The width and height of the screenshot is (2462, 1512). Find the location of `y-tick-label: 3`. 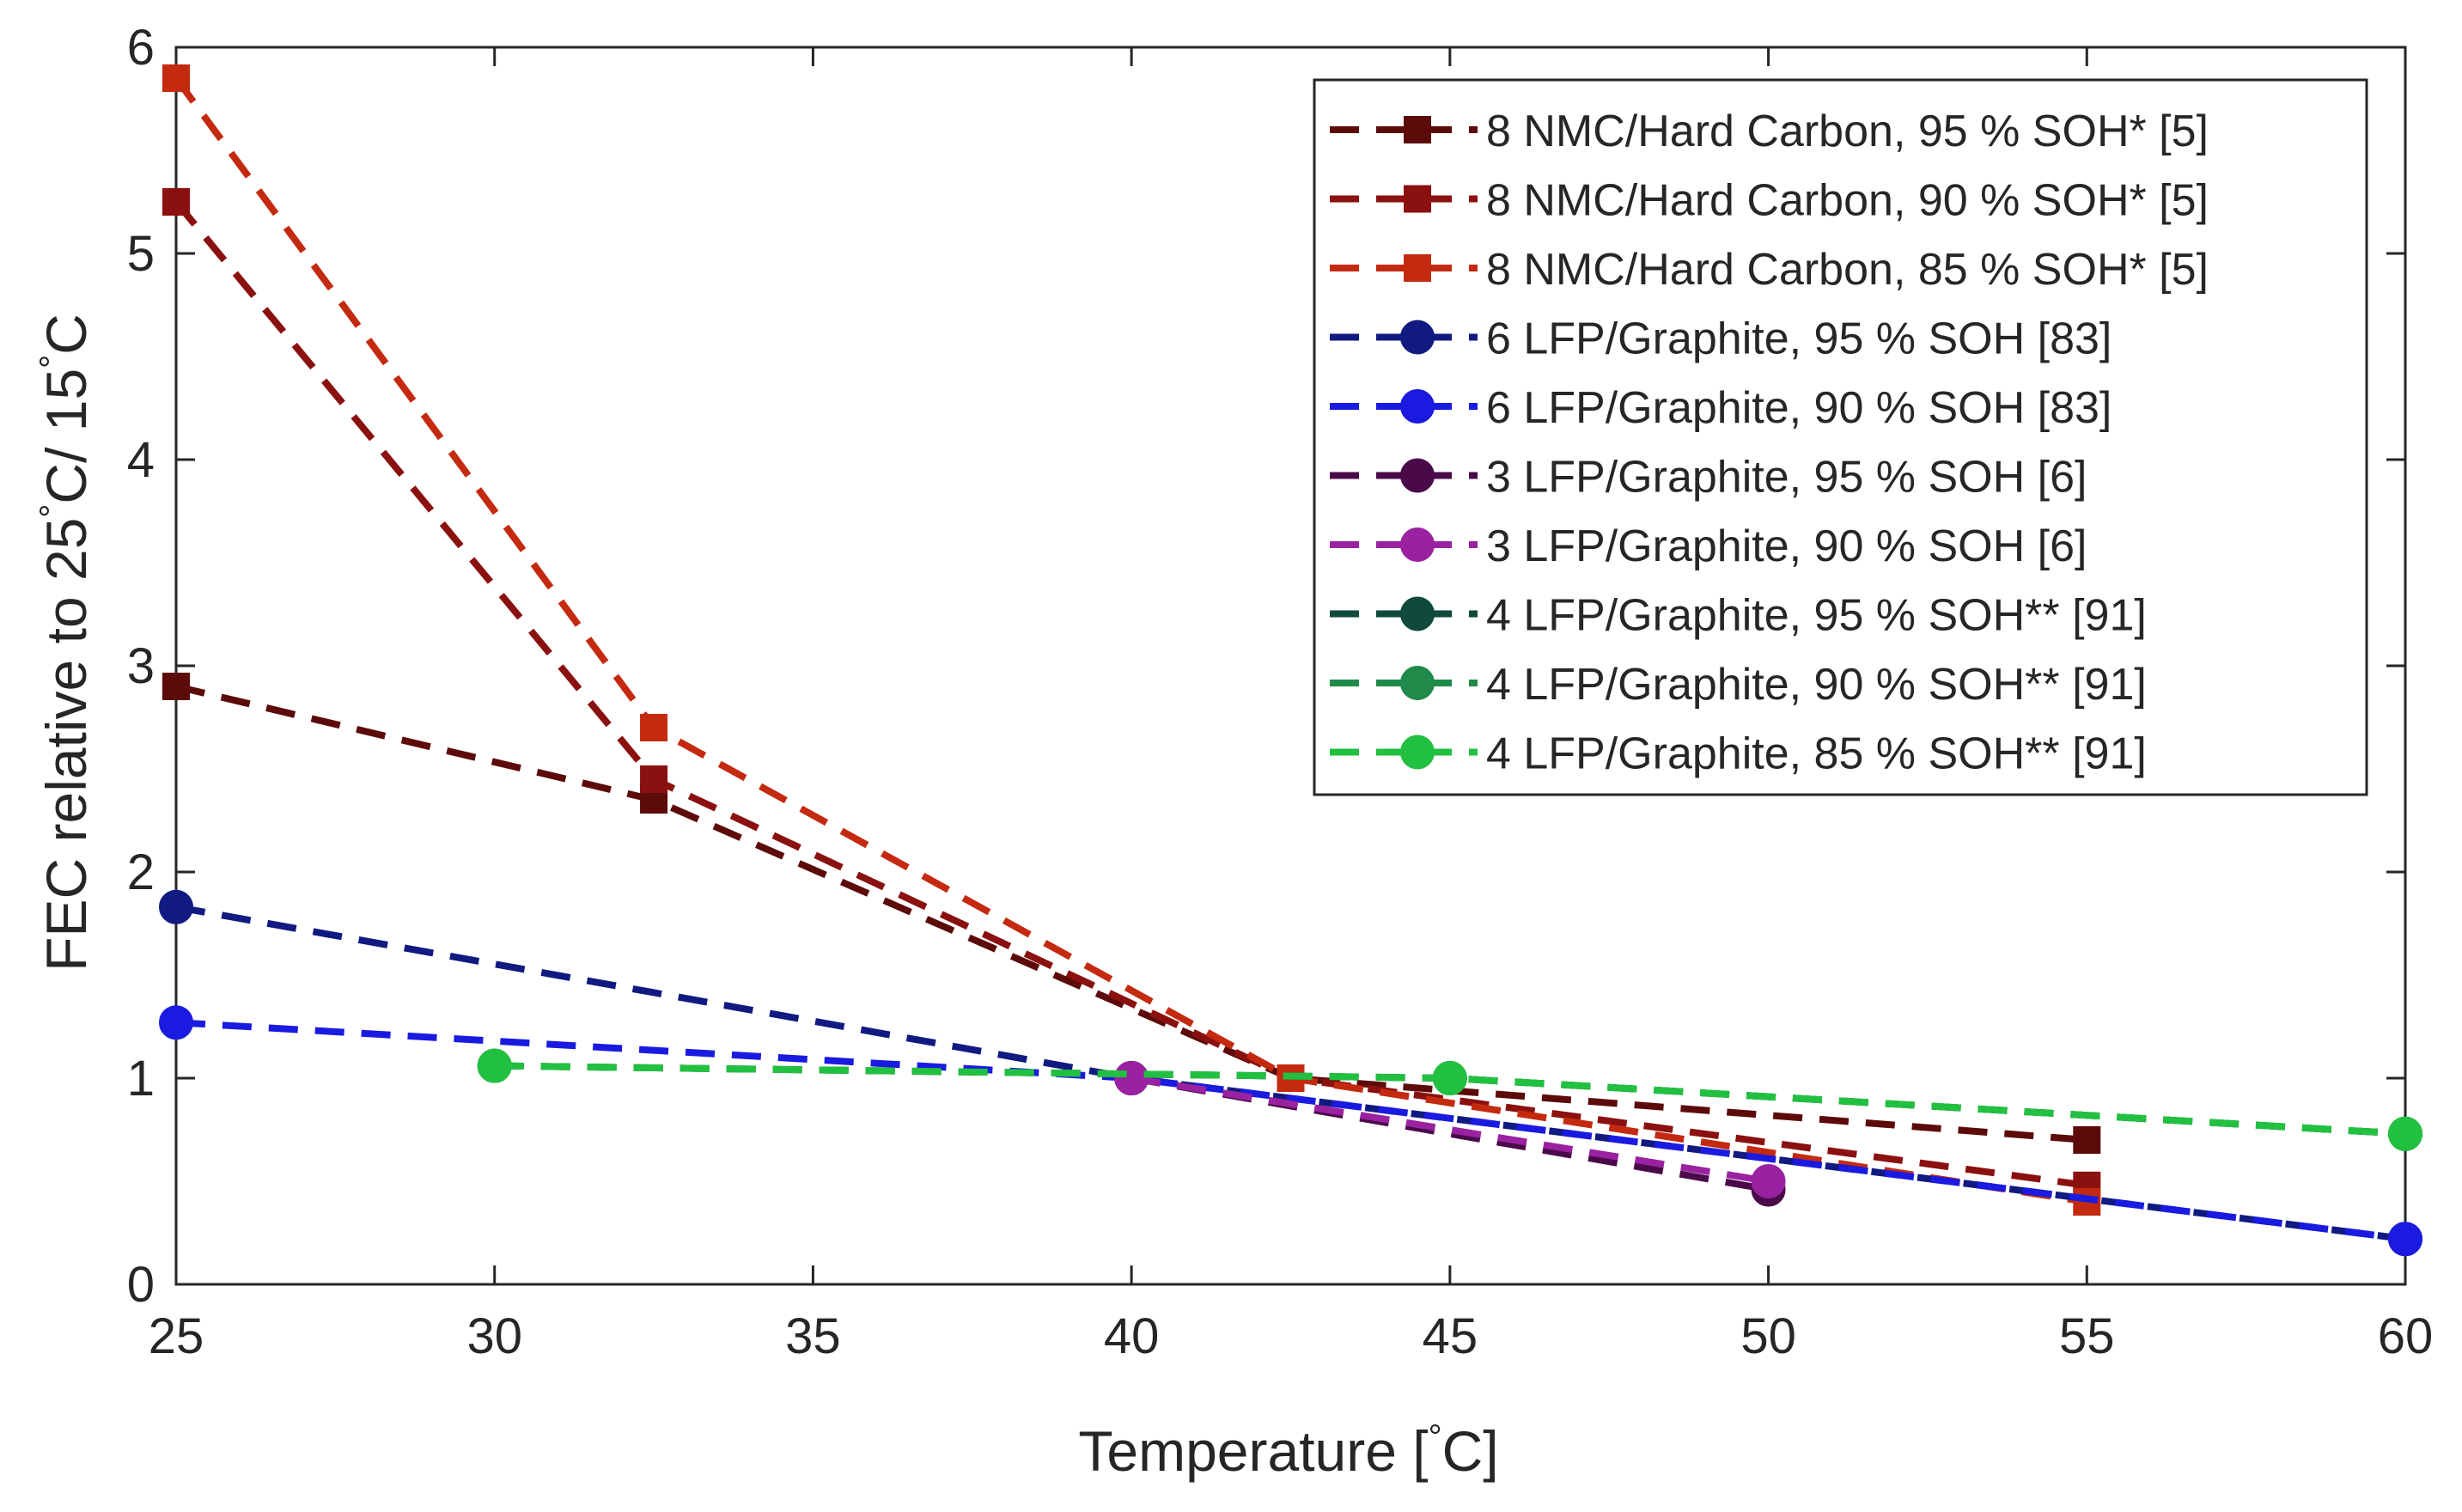

y-tick-label: 3 is located at coordinates (141, 666).